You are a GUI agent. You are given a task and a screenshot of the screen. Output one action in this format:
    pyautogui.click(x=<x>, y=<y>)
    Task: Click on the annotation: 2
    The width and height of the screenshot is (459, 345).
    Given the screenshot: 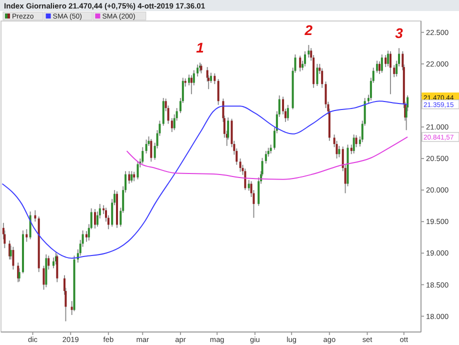 What is the action you would take?
    pyautogui.click(x=308, y=30)
    